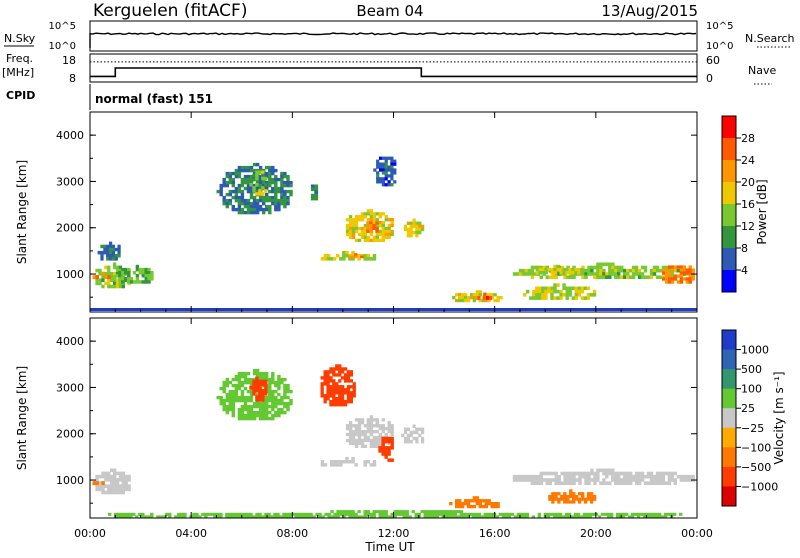  Describe the element at coordinates (72, 78) in the screenshot. I see `freq-tick-bottom: 8` at that location.